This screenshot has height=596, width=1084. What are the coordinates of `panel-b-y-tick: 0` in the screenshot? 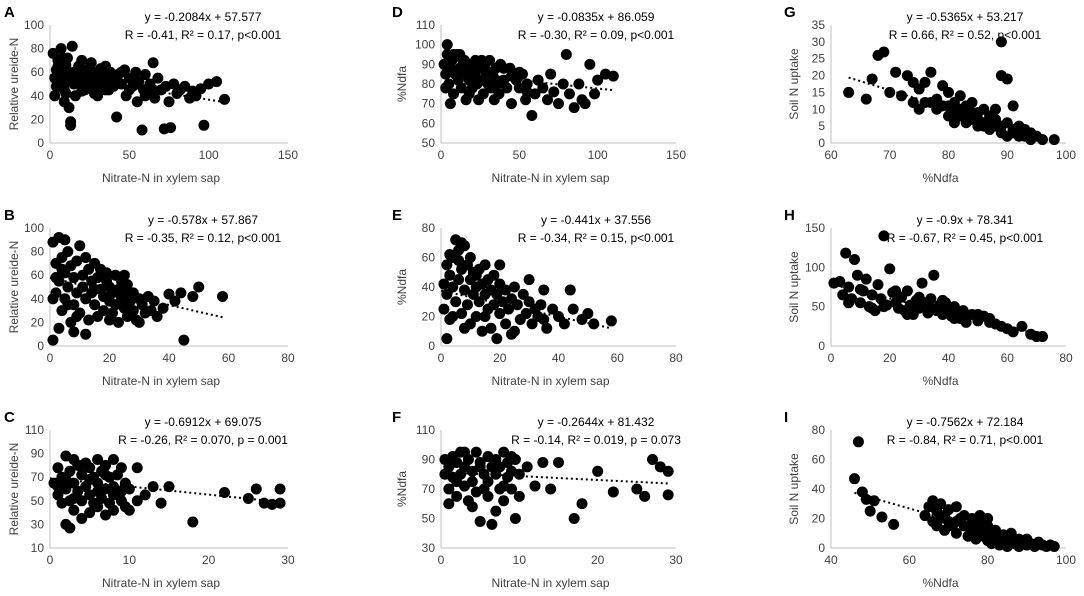 It's located at (40, 346).